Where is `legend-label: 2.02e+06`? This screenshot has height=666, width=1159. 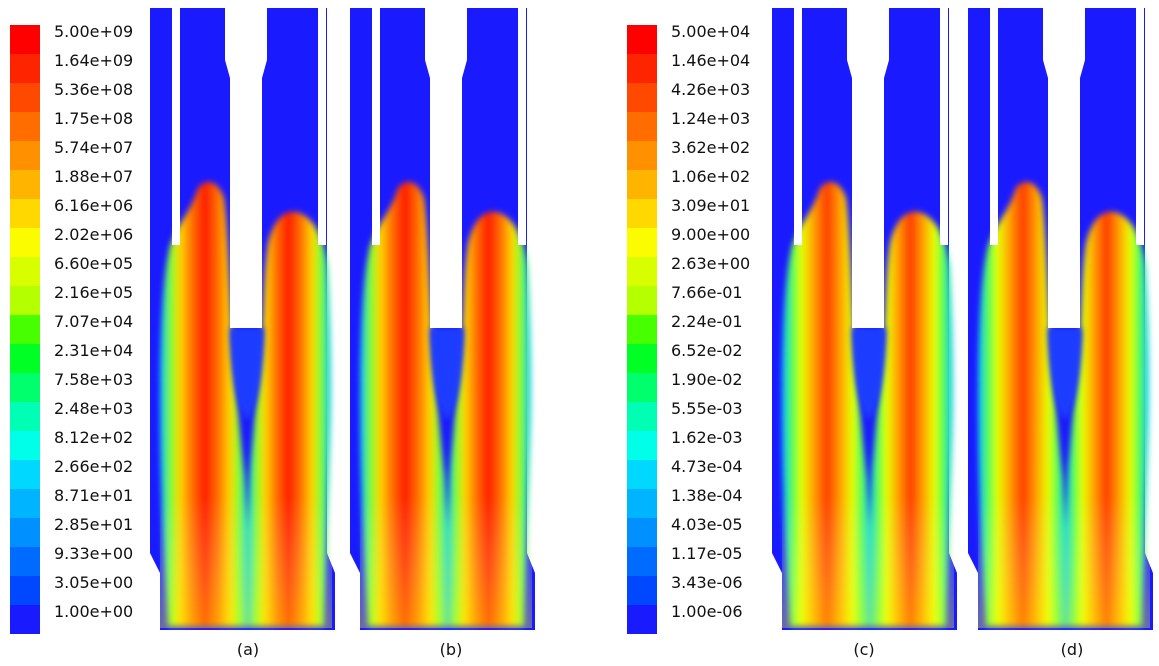
legend-label: 2.02e+06 is located at coordinates (94, 234).